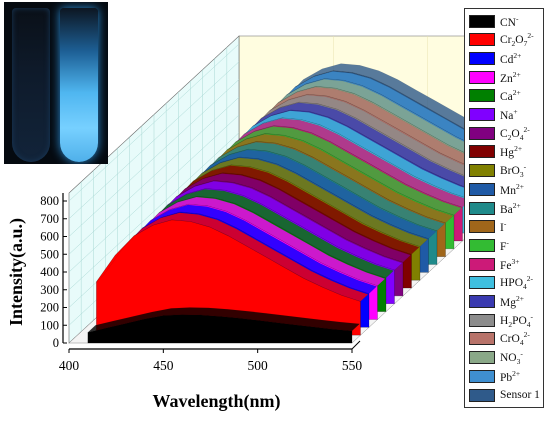  Describe the element at coordinates (163, 365) in the screenshot. I see `x-tick-label: 450` at that location.